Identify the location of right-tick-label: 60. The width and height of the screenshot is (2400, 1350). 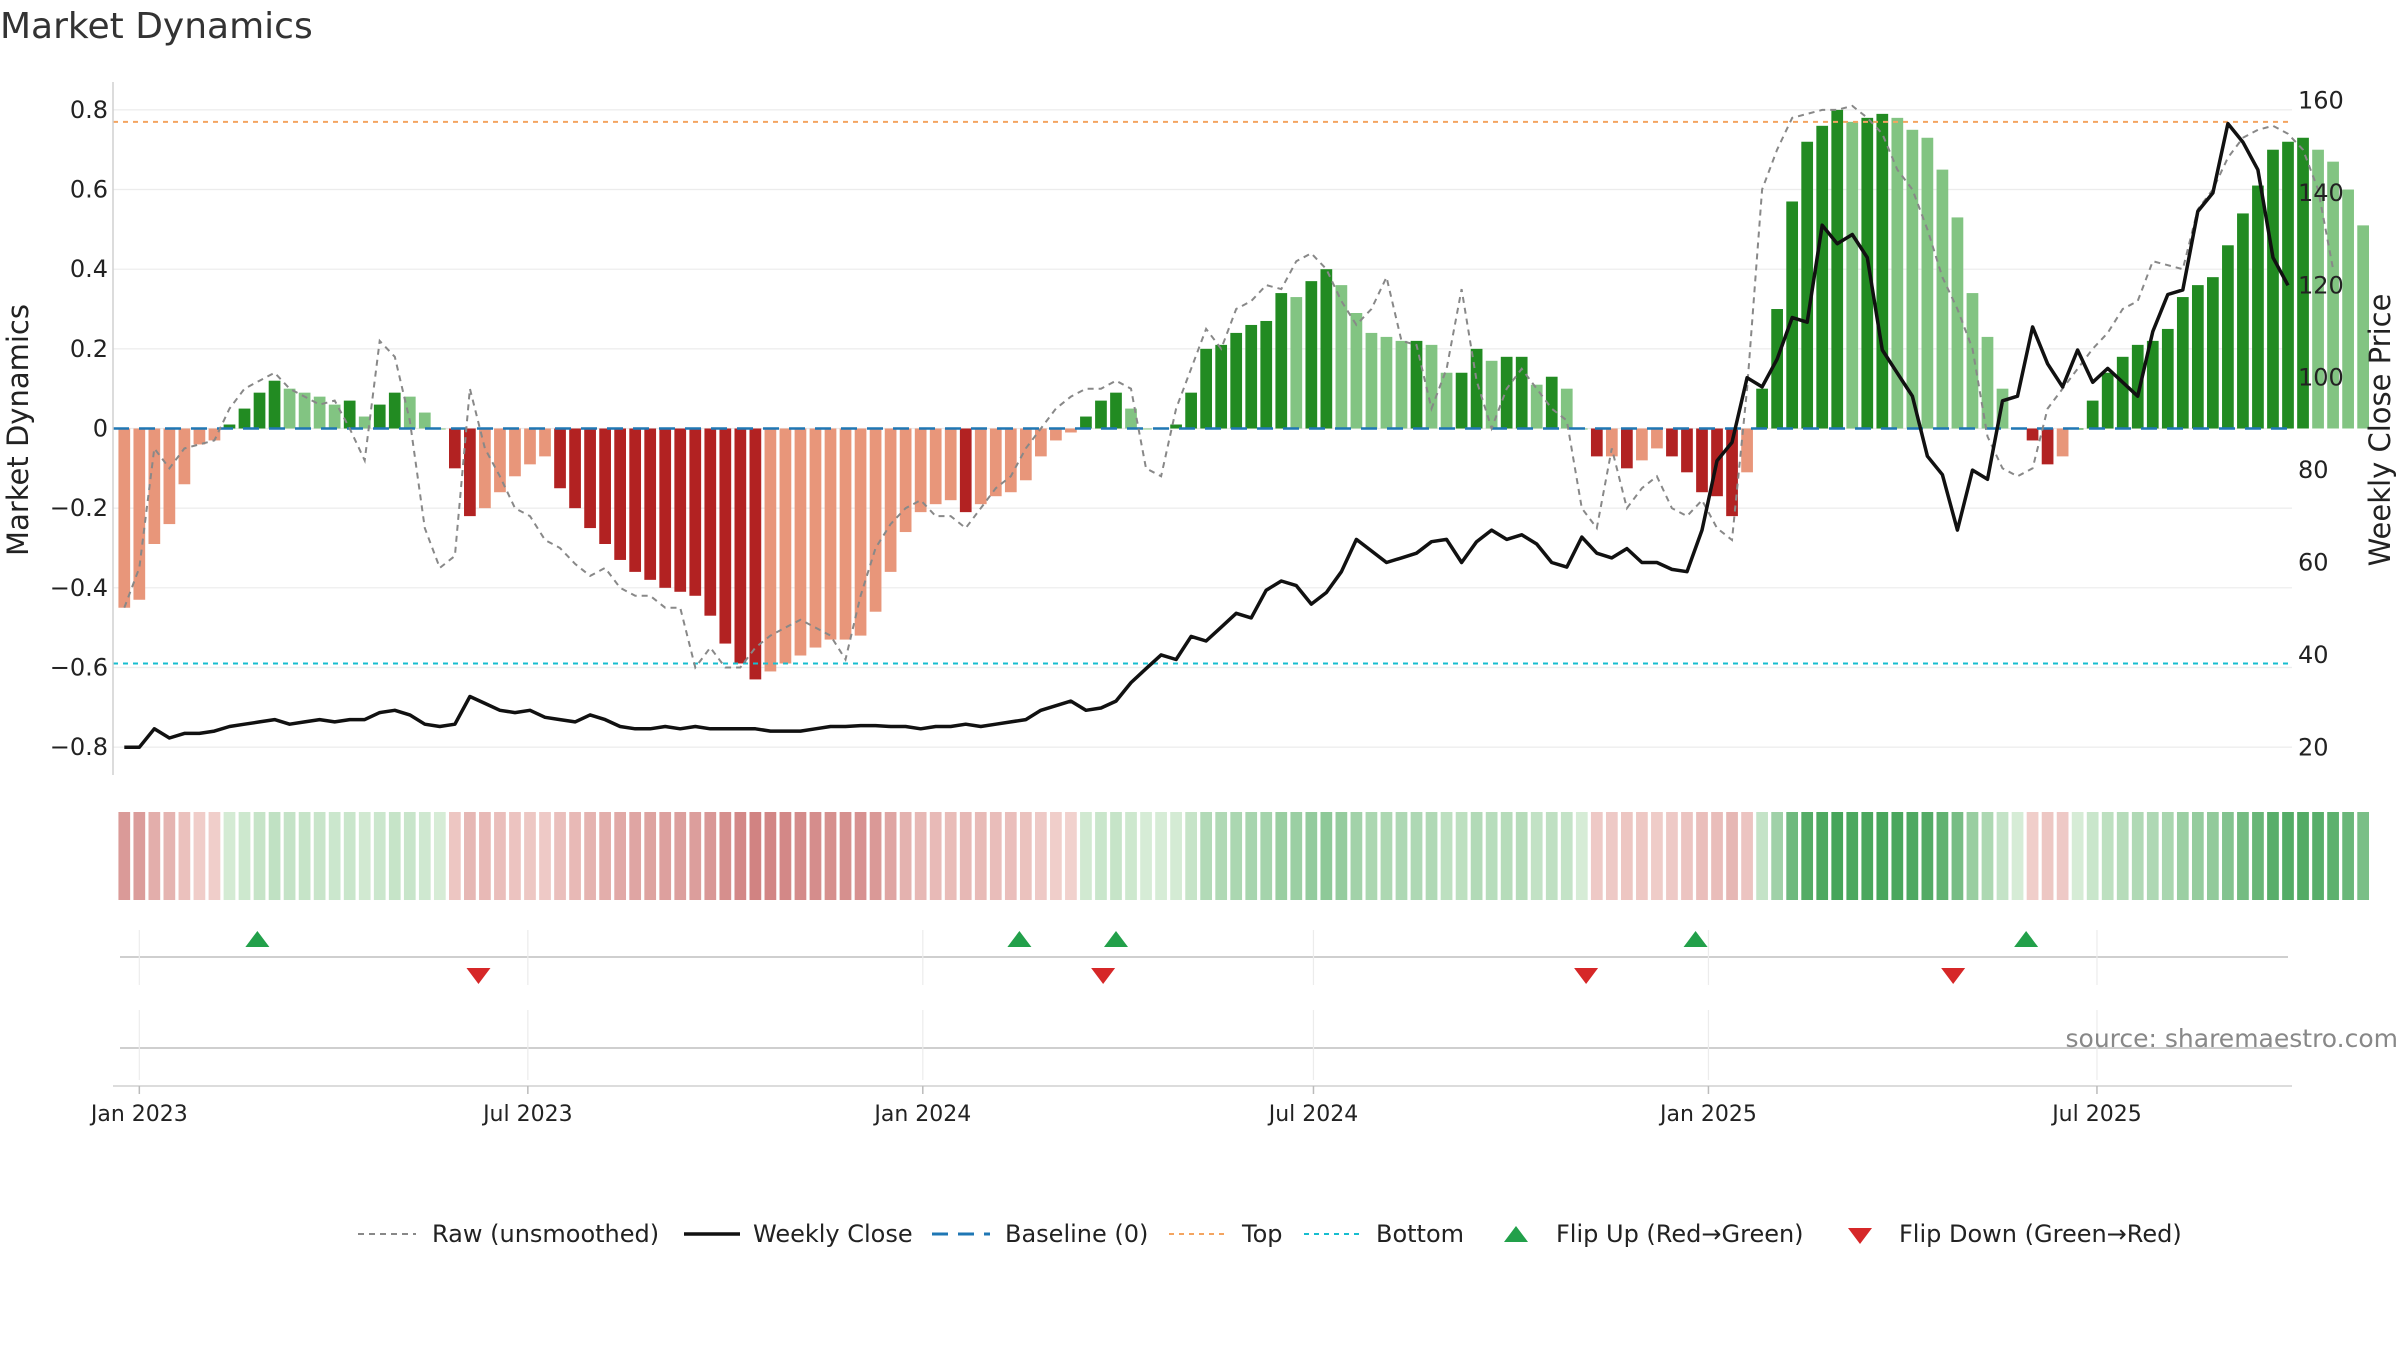
(2313, 562).